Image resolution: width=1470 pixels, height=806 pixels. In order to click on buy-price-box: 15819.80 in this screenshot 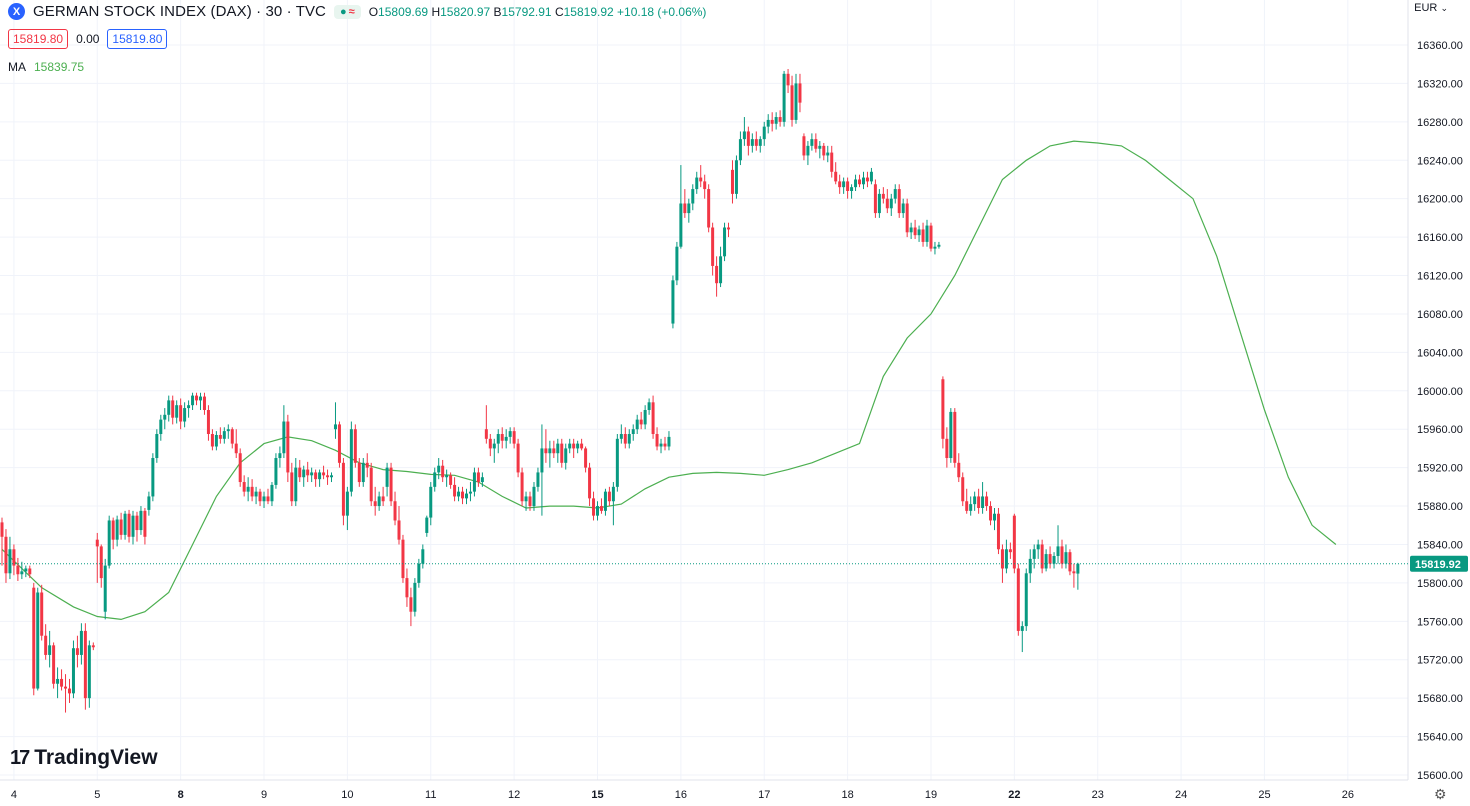, I will do `click(137, 39)`.